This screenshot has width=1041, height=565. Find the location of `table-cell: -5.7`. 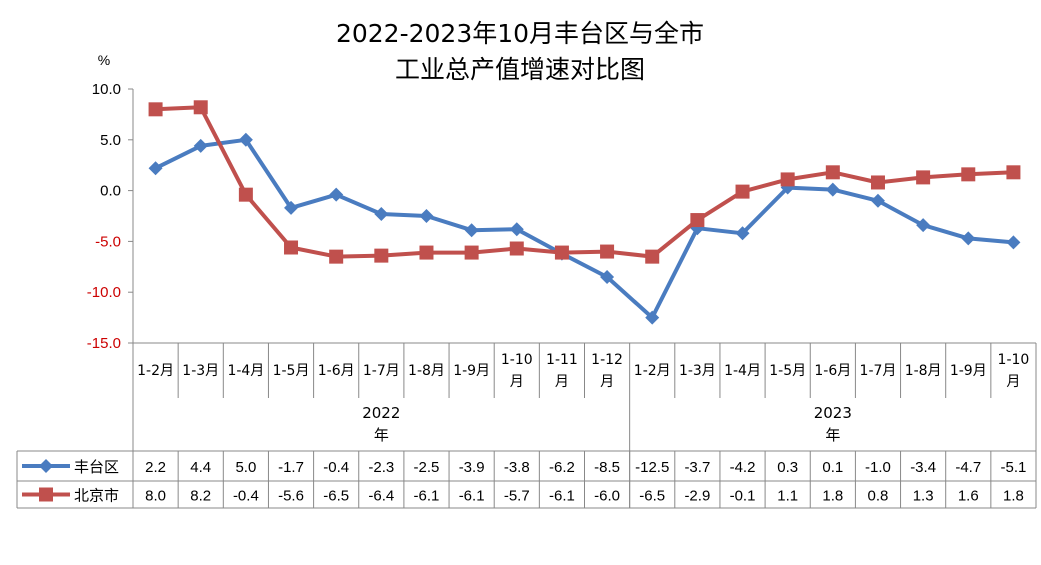

table-cell: -5.7 is located at coordinates (517, 496).